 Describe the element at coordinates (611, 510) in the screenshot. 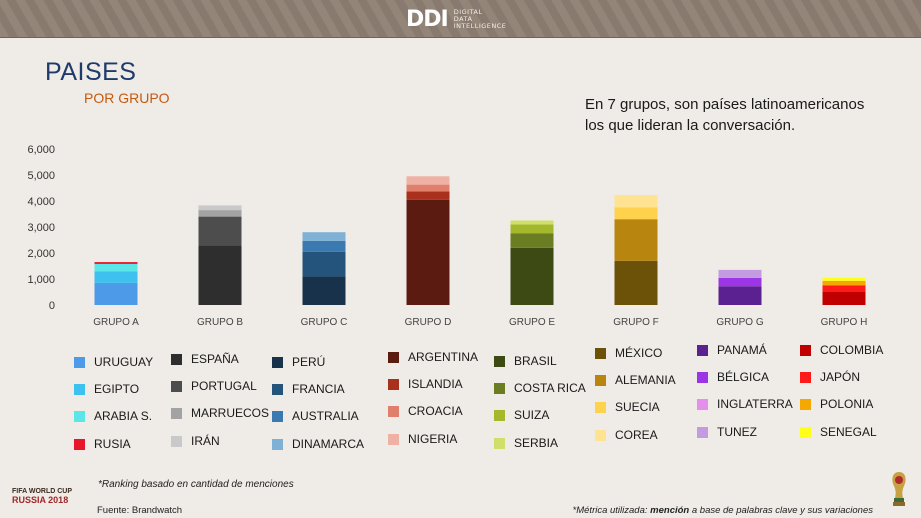

I see `metric-prefix: *Métrica utilizada:` at that location.